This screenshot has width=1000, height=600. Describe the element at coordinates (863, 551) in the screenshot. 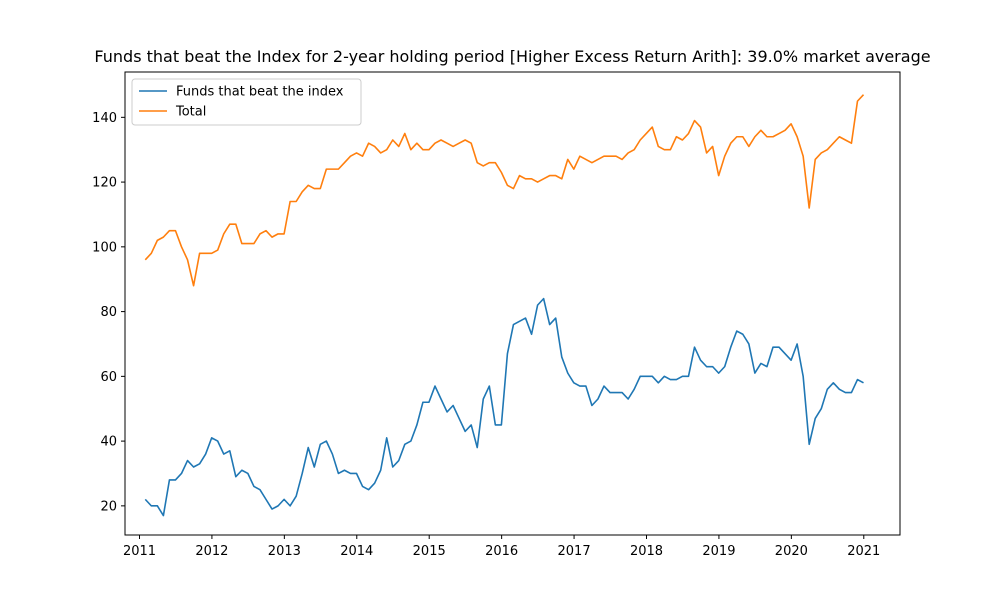

I see `x-tick-label: 2021` at that location.